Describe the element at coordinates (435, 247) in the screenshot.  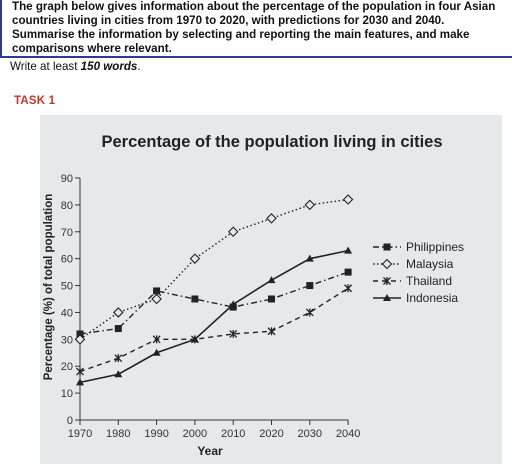
I see `legend-label: Philippines` at that location.